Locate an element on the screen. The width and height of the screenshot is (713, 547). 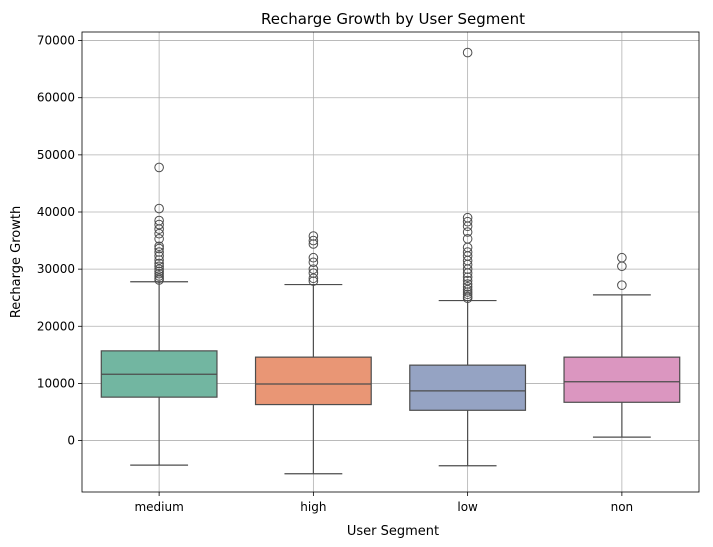
y-tick-label: 0 is located at coordinates (71, 441).